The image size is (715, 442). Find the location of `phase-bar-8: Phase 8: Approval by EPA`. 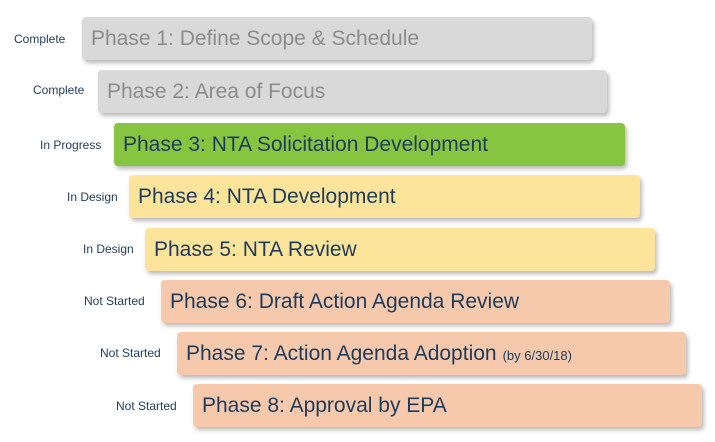

phase-bar-8: Phase 8: Approval by EPA is located at coordinates (447, 405).